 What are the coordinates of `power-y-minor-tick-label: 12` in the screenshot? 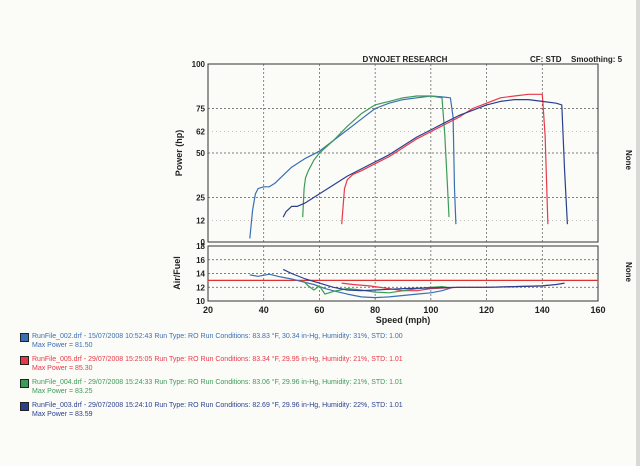 It's located at (200, 221).